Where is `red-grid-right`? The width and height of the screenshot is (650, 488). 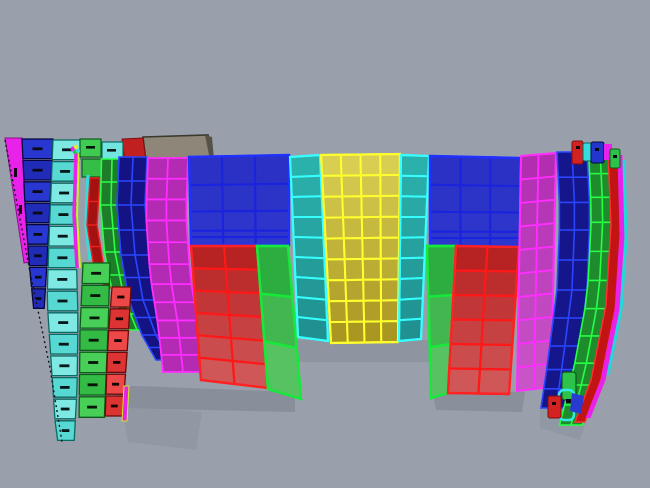 red-grid-right is located at coordinates (483, 320).